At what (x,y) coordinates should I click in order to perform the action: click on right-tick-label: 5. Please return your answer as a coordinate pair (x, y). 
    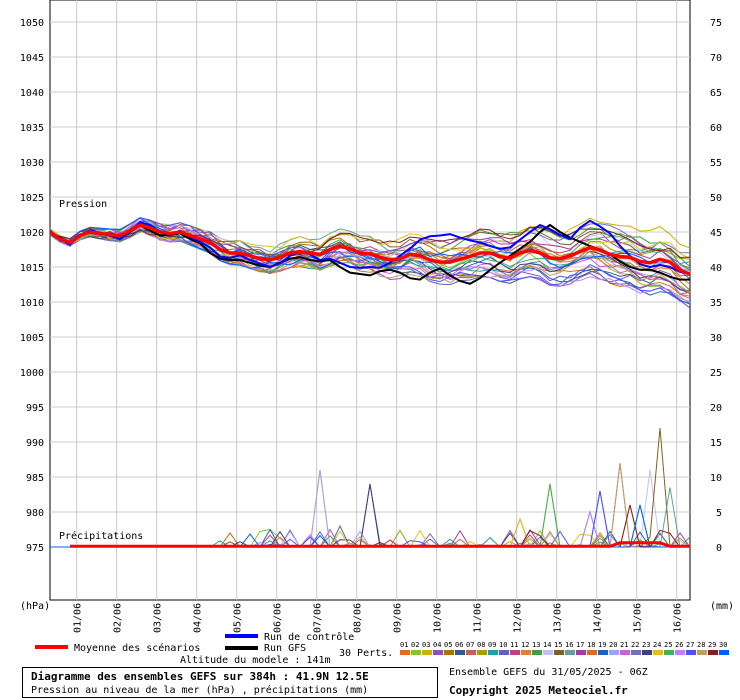
    Looking at the image, I should click on (719, 513).